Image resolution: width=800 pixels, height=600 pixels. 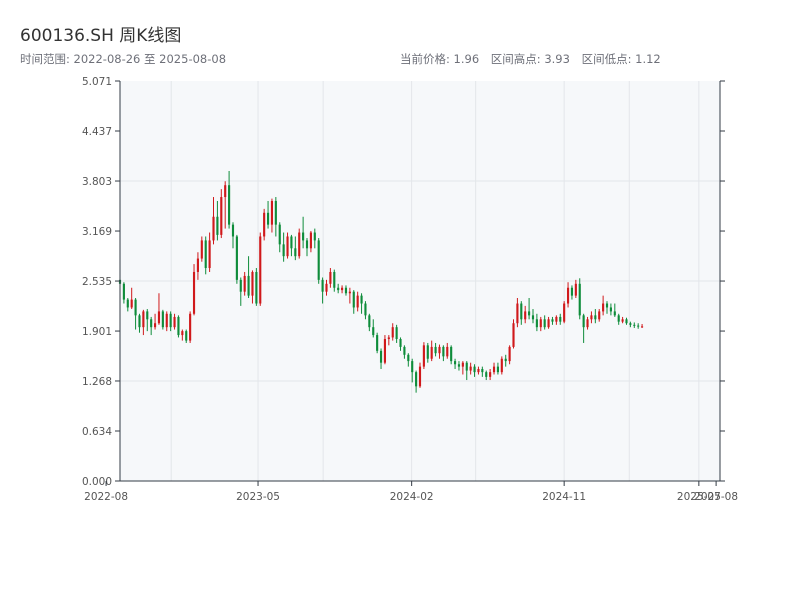 I want to click on y-tick-label: 0.634, so click(x=97, y=432).